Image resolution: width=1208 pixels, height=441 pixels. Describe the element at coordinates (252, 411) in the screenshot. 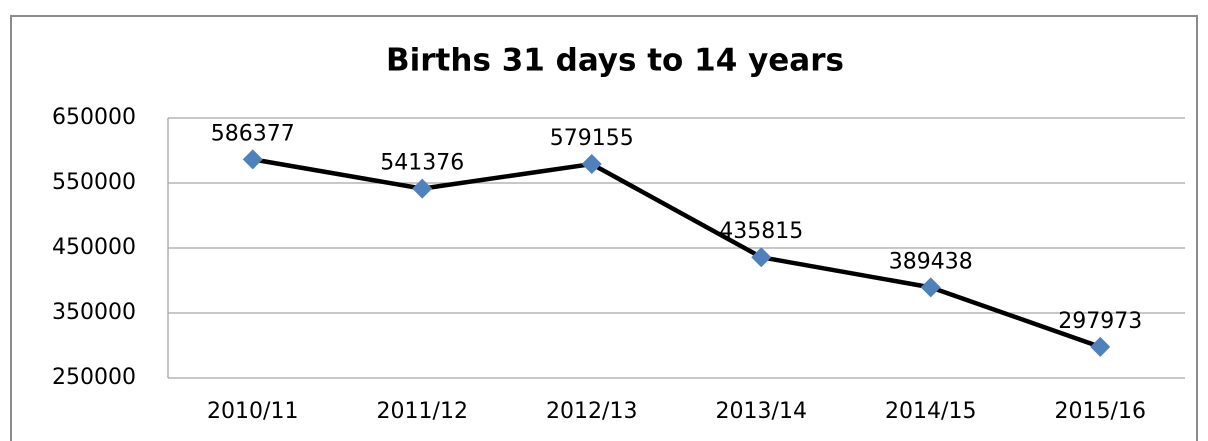

I see `x-tick-label: 2010/11` at that location.